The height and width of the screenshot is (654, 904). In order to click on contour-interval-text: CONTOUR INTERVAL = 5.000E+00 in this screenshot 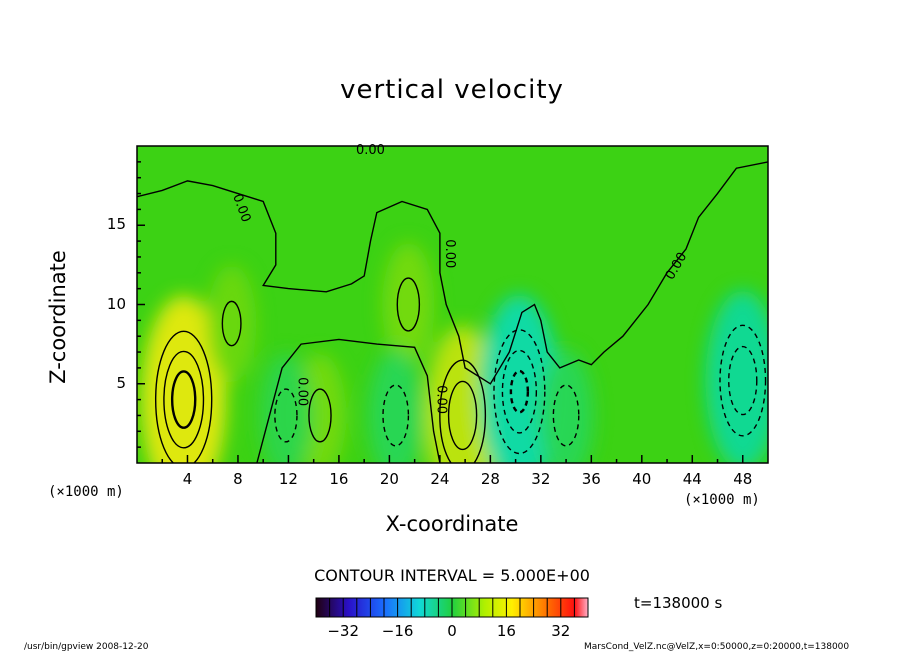, I will do `click(452, 575)`.